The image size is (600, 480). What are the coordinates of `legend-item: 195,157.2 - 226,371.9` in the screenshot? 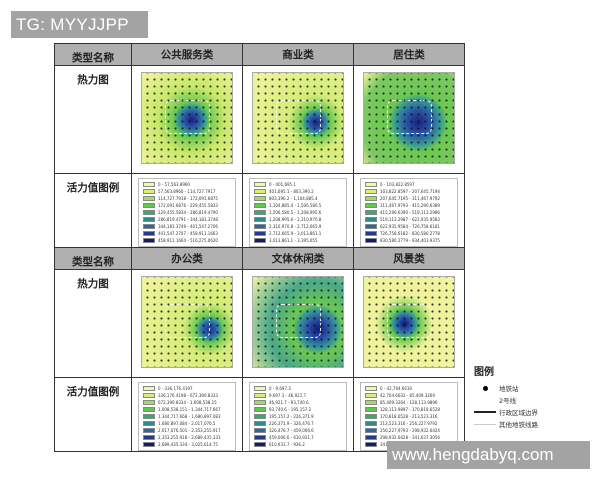 It's located at (298, 416).